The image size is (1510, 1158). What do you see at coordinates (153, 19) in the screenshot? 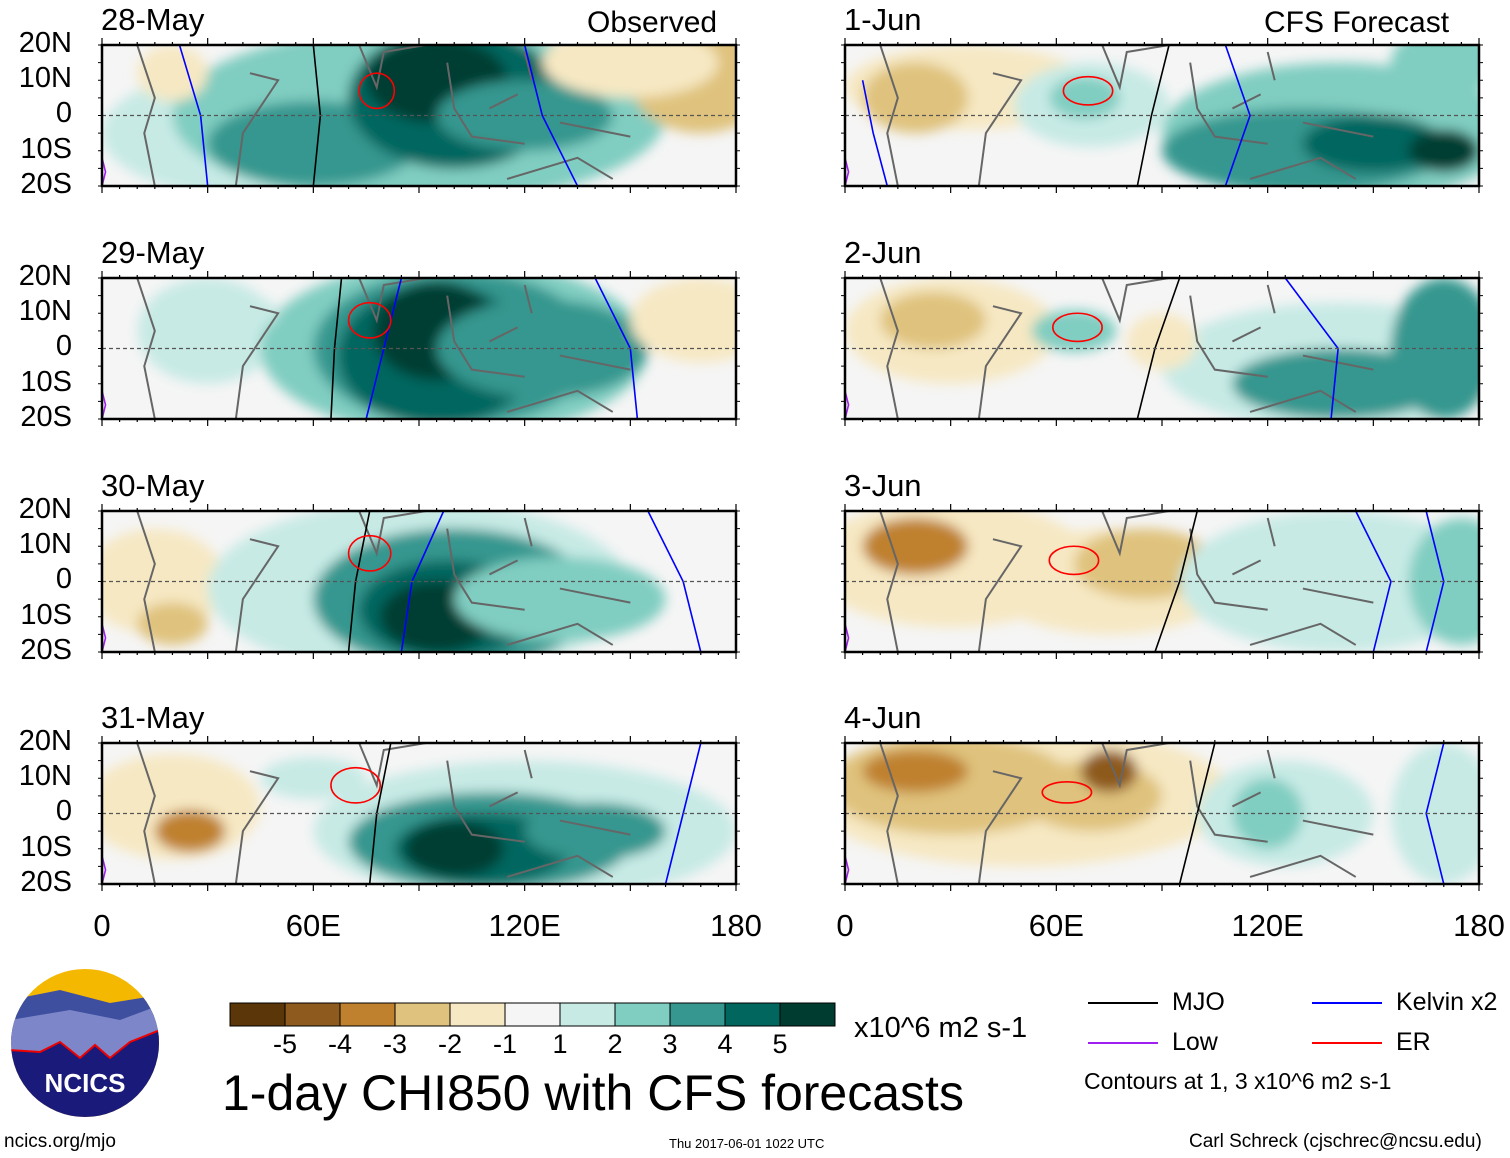
I see `panel-date-label: 28-May` at bounding box center [153, 19].